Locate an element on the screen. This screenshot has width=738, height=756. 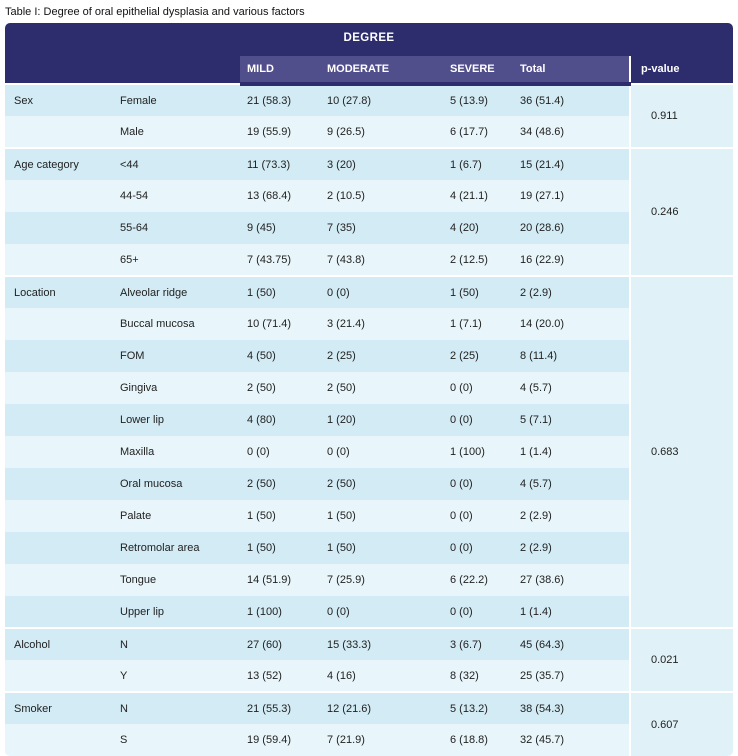
mild-cell: 1 (100) is located at coordinates (280, 612).